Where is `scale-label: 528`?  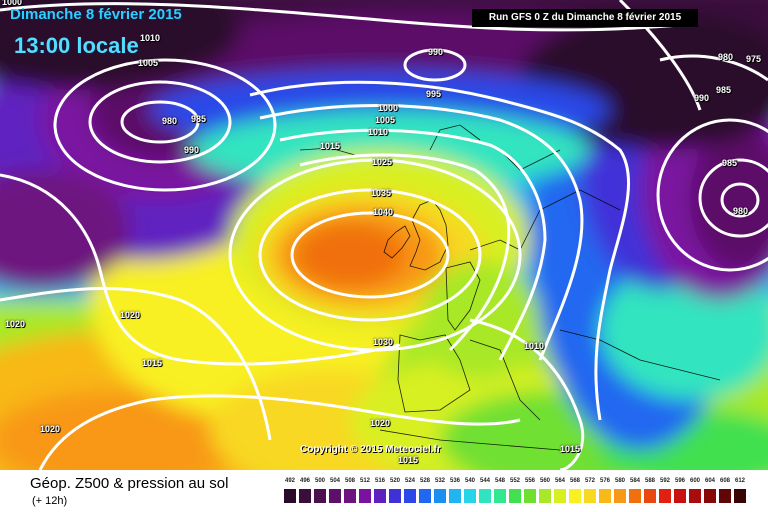 scale-label: 528 is located at coordinates (424, 481).